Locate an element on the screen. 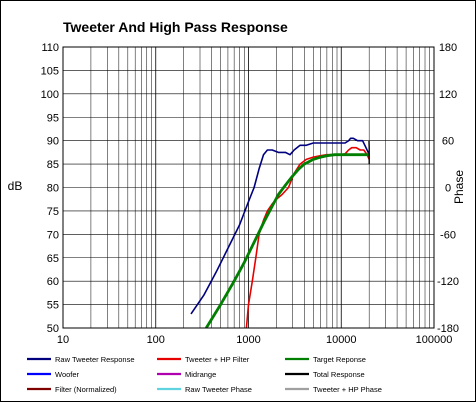  y2-axis-ticks: -180 -120 -60 0 60 120 180 is located at coordinates (448, 188).